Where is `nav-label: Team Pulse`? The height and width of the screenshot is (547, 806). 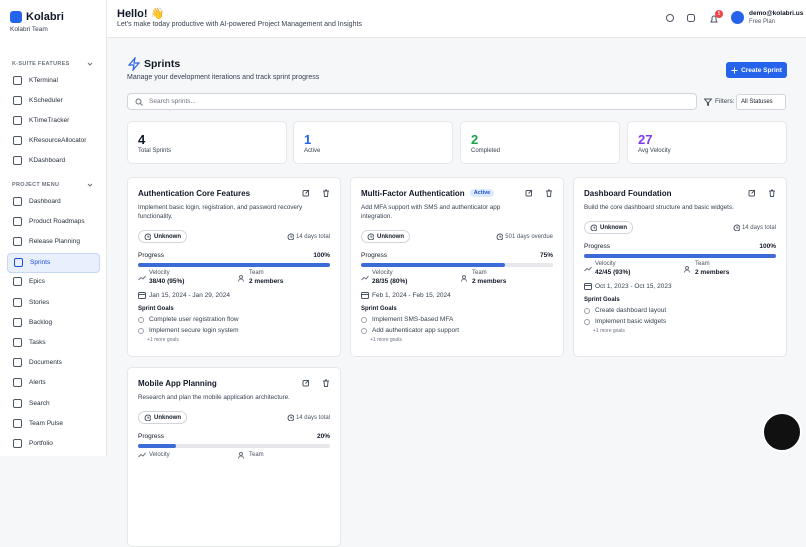 nav-label: Team Pulse is located at coordinates (46, 423).